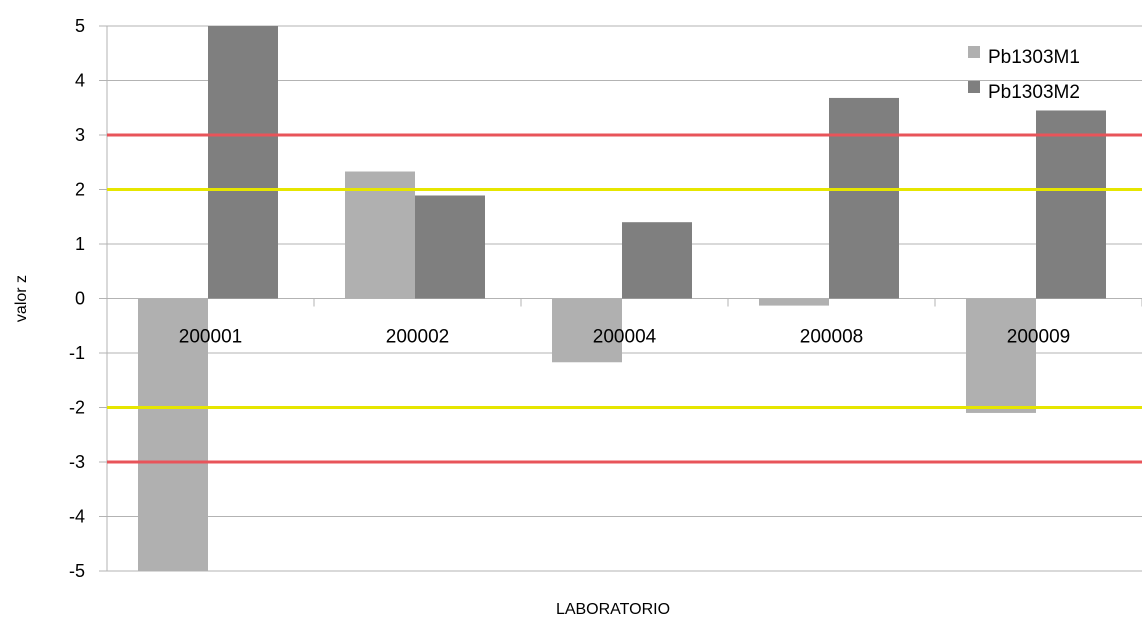  What do you see at coordinates (77, 462) in the screenshot?
I see `y-tick-label: -3` at bounding box center [77, 462].